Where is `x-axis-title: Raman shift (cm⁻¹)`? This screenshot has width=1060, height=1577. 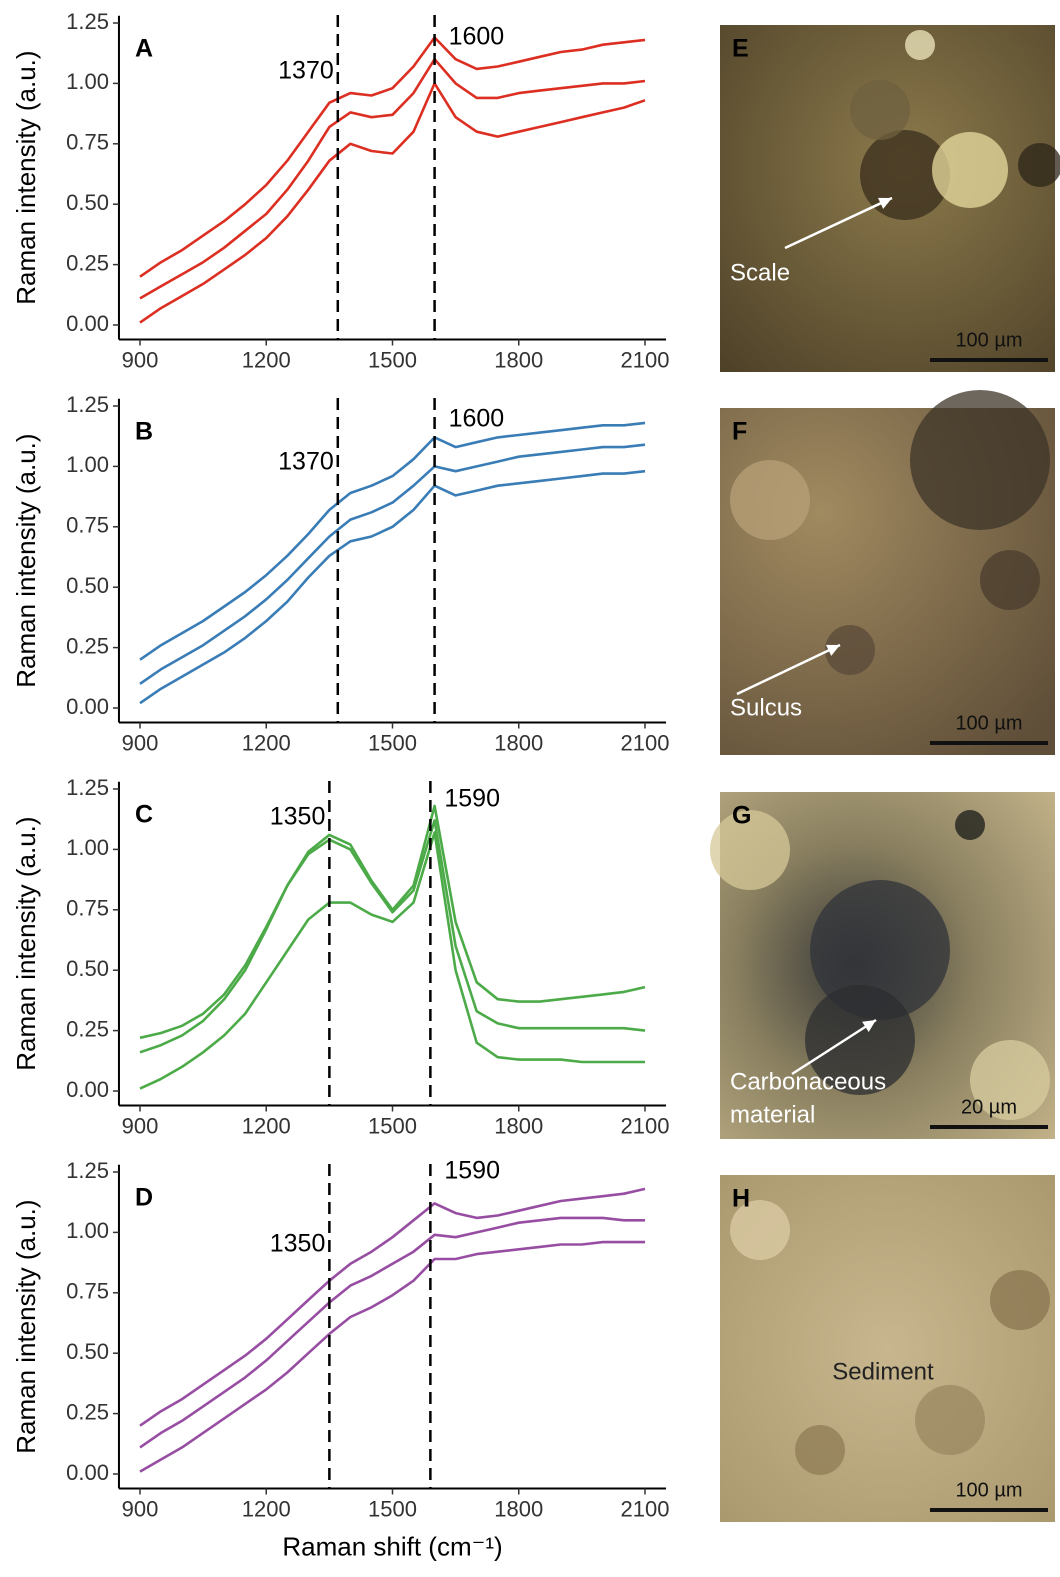 x-axis-title: Raman shift (cm⁻¹) is located at coordinates (392, 1546).